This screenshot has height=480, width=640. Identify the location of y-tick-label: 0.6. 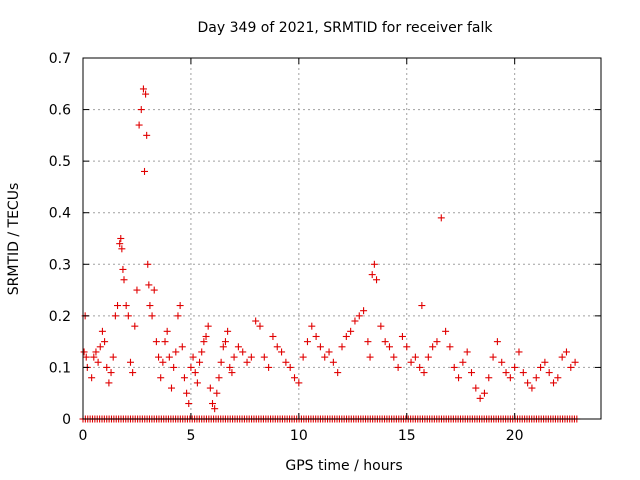
(60, 111).